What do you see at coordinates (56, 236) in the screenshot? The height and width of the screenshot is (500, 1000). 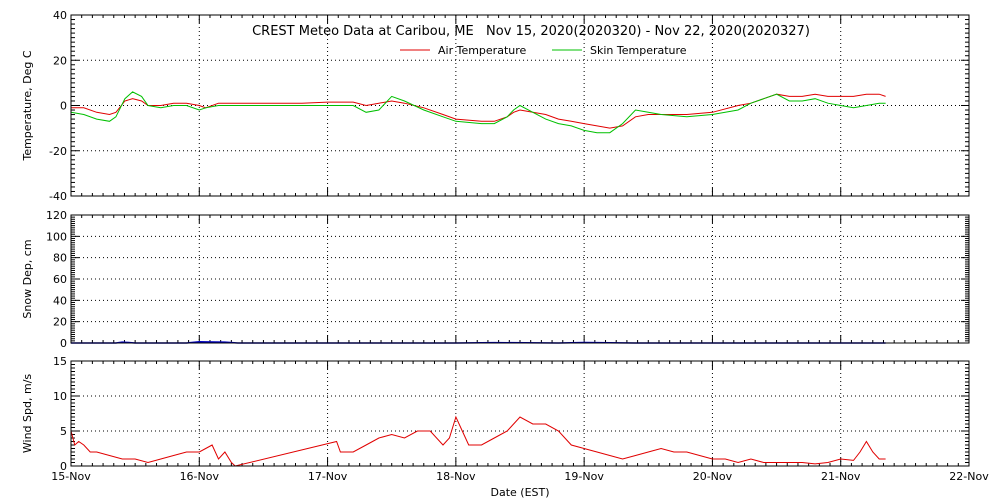 I see `y-tick-label: 100` at bounding box center [56, 236].